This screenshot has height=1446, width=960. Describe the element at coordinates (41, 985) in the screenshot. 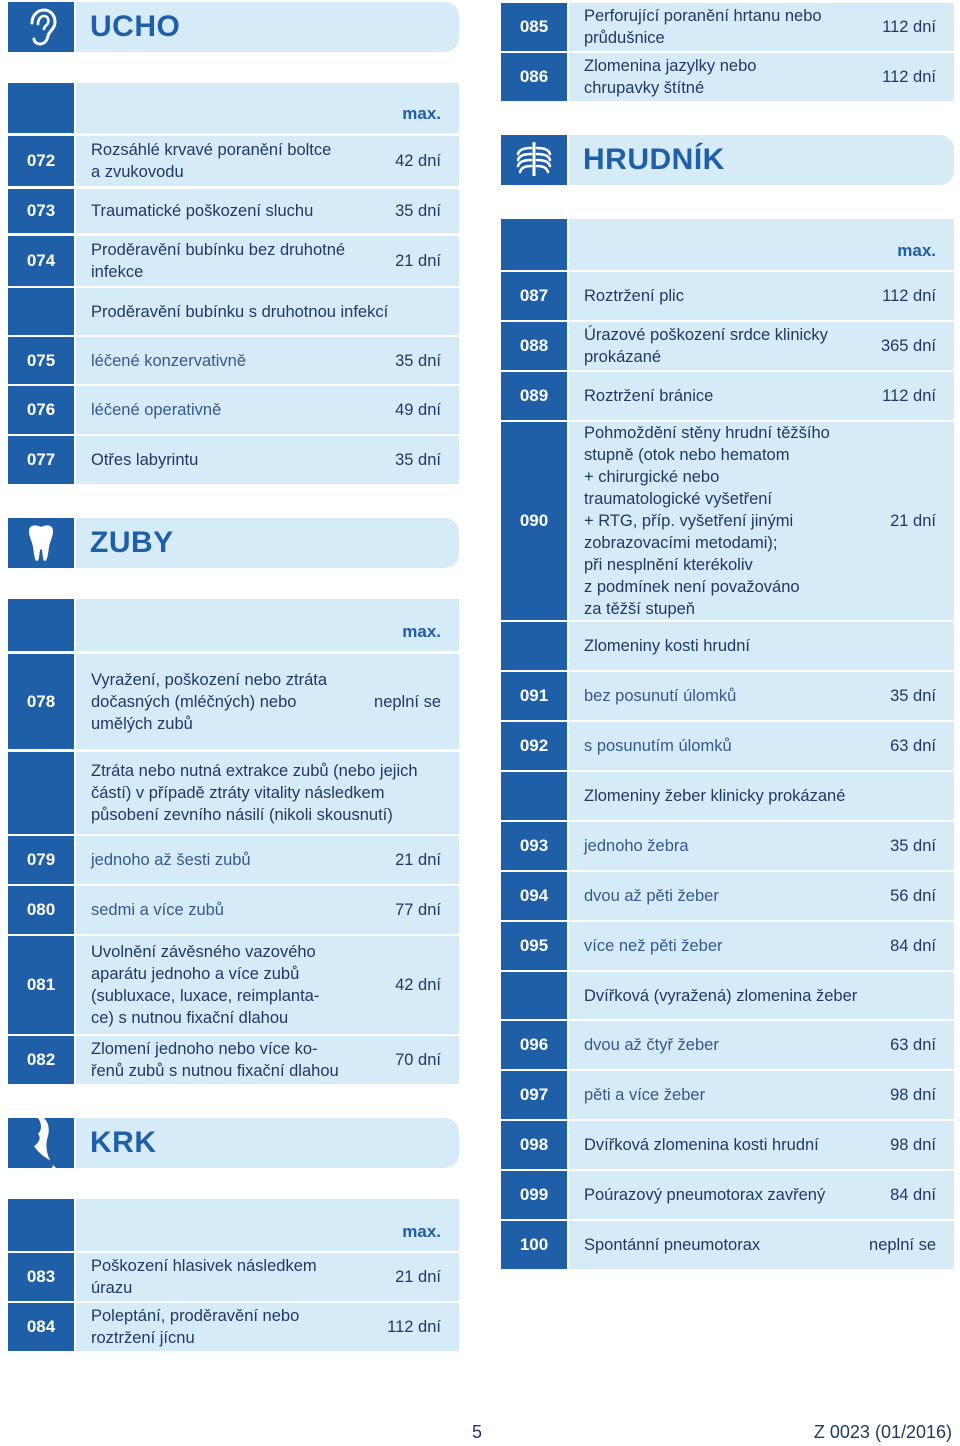

I see `row-code: 081` at that location.